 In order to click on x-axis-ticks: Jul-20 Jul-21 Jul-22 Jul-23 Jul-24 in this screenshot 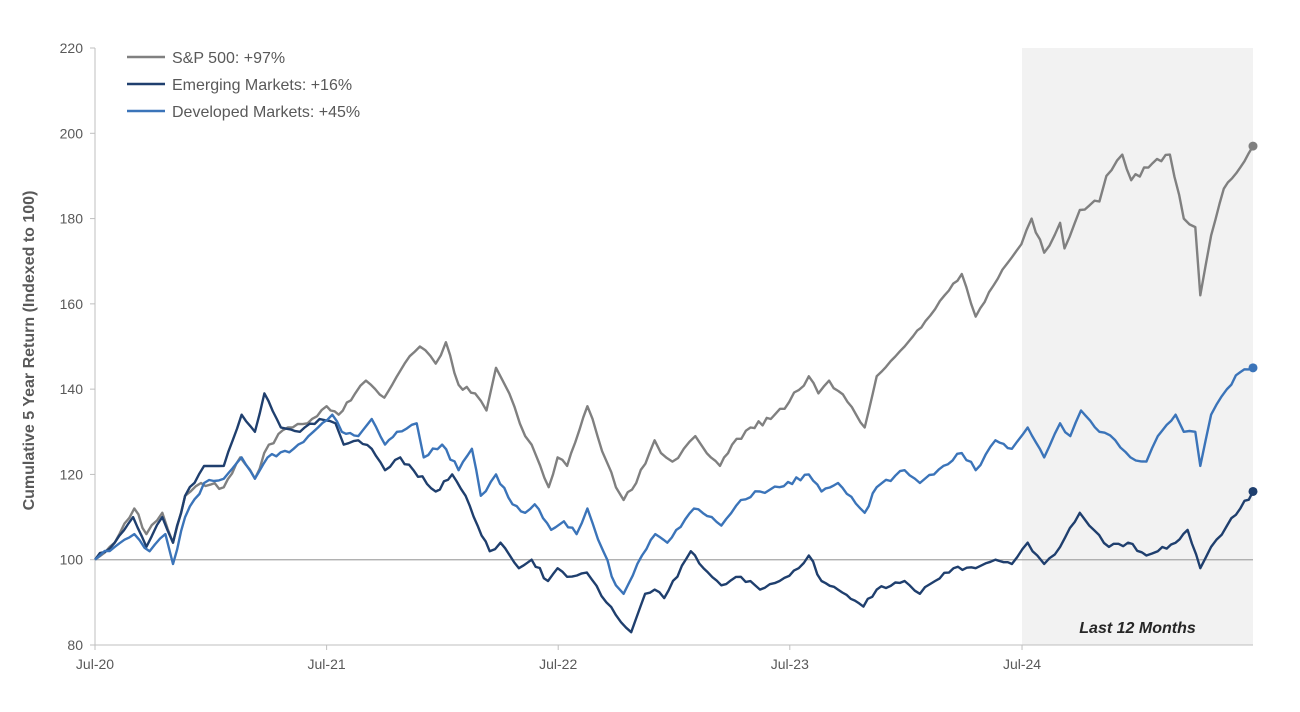, I will do `click(558, 658)`.